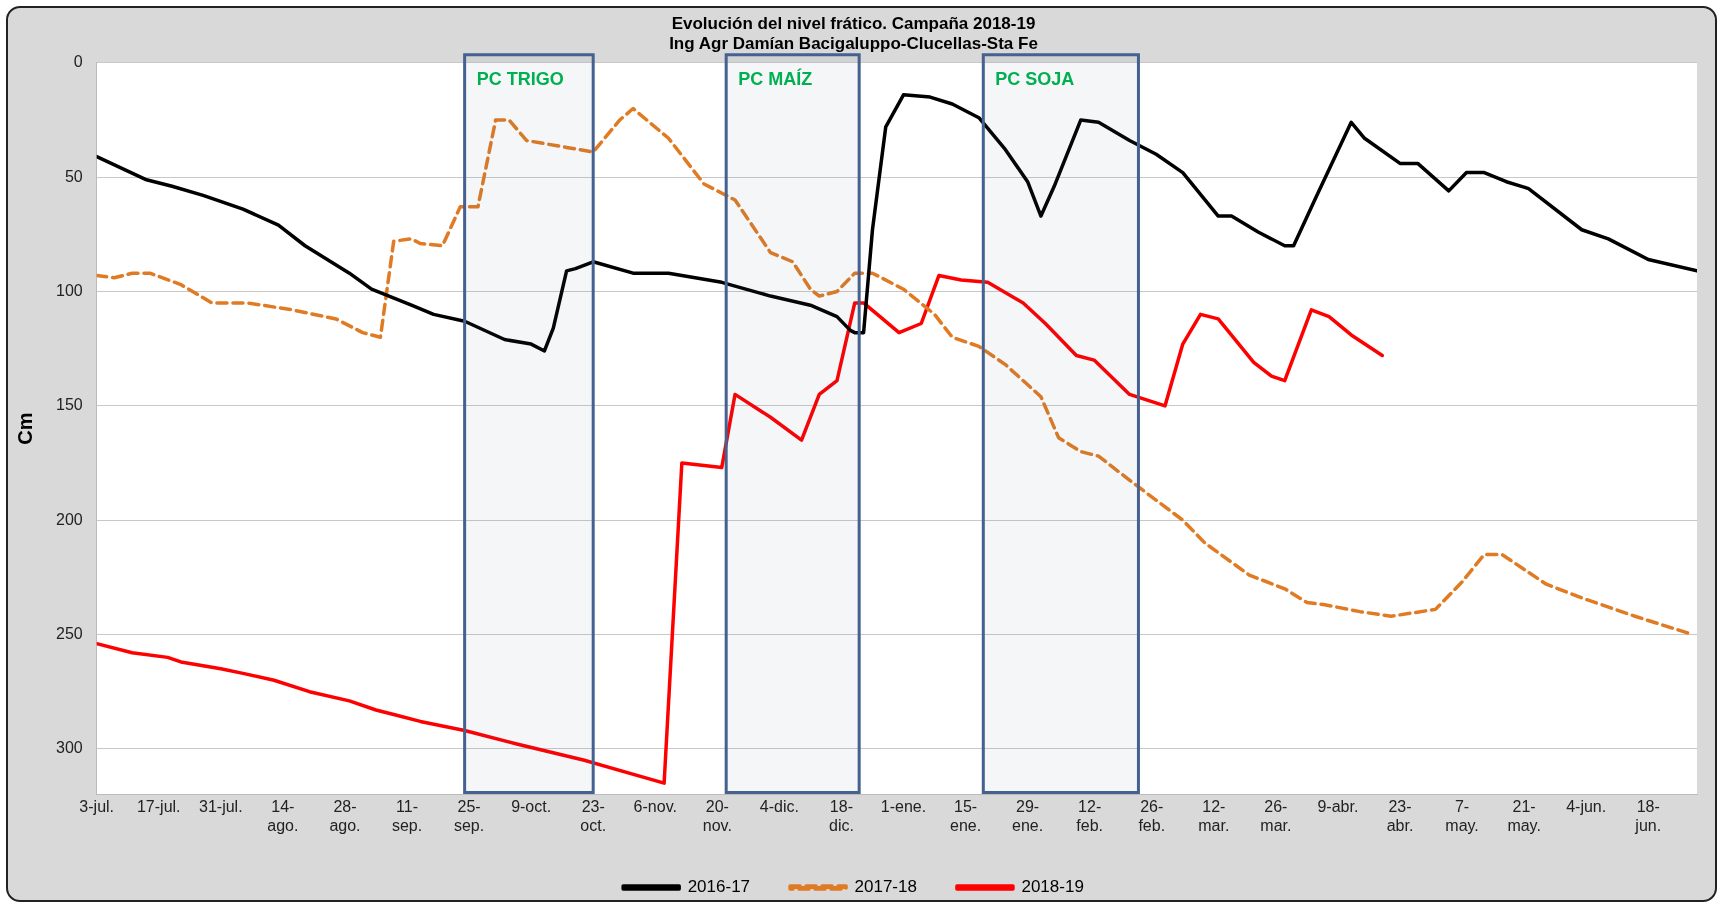  What do you see at coordinates (593, 815) in the screenshot?
I see `x-tick-label: 23- oct.` at bounding box center [593, 815].